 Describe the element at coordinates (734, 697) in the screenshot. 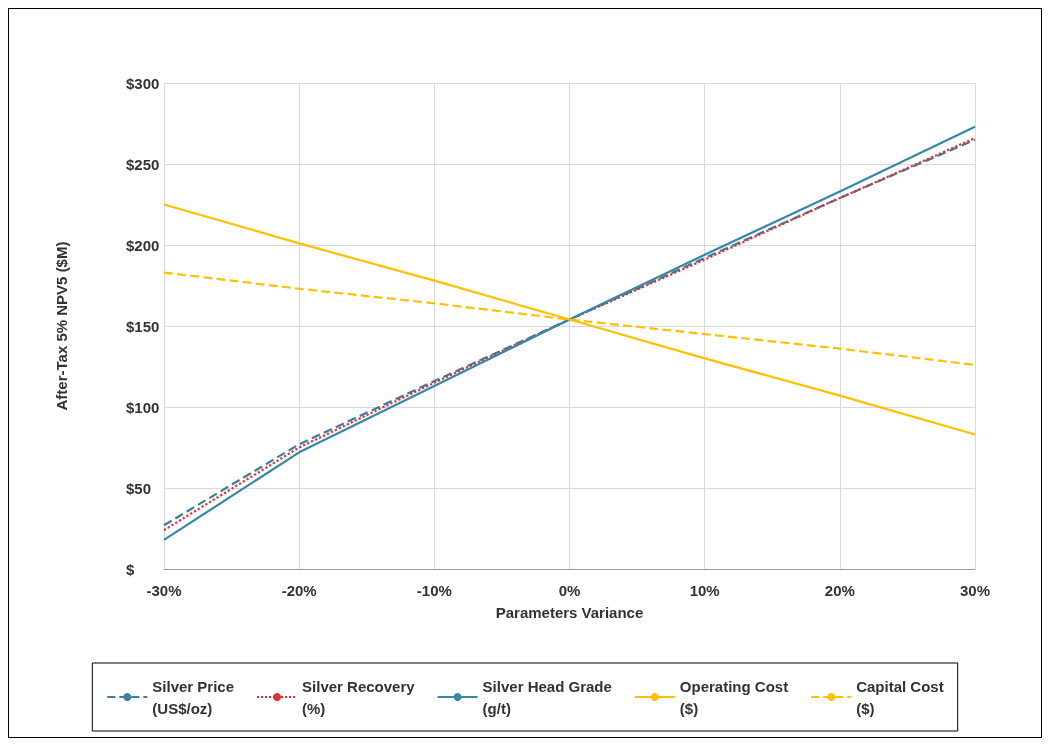

I see `legend-label: Operating Cost ($)` at that location.